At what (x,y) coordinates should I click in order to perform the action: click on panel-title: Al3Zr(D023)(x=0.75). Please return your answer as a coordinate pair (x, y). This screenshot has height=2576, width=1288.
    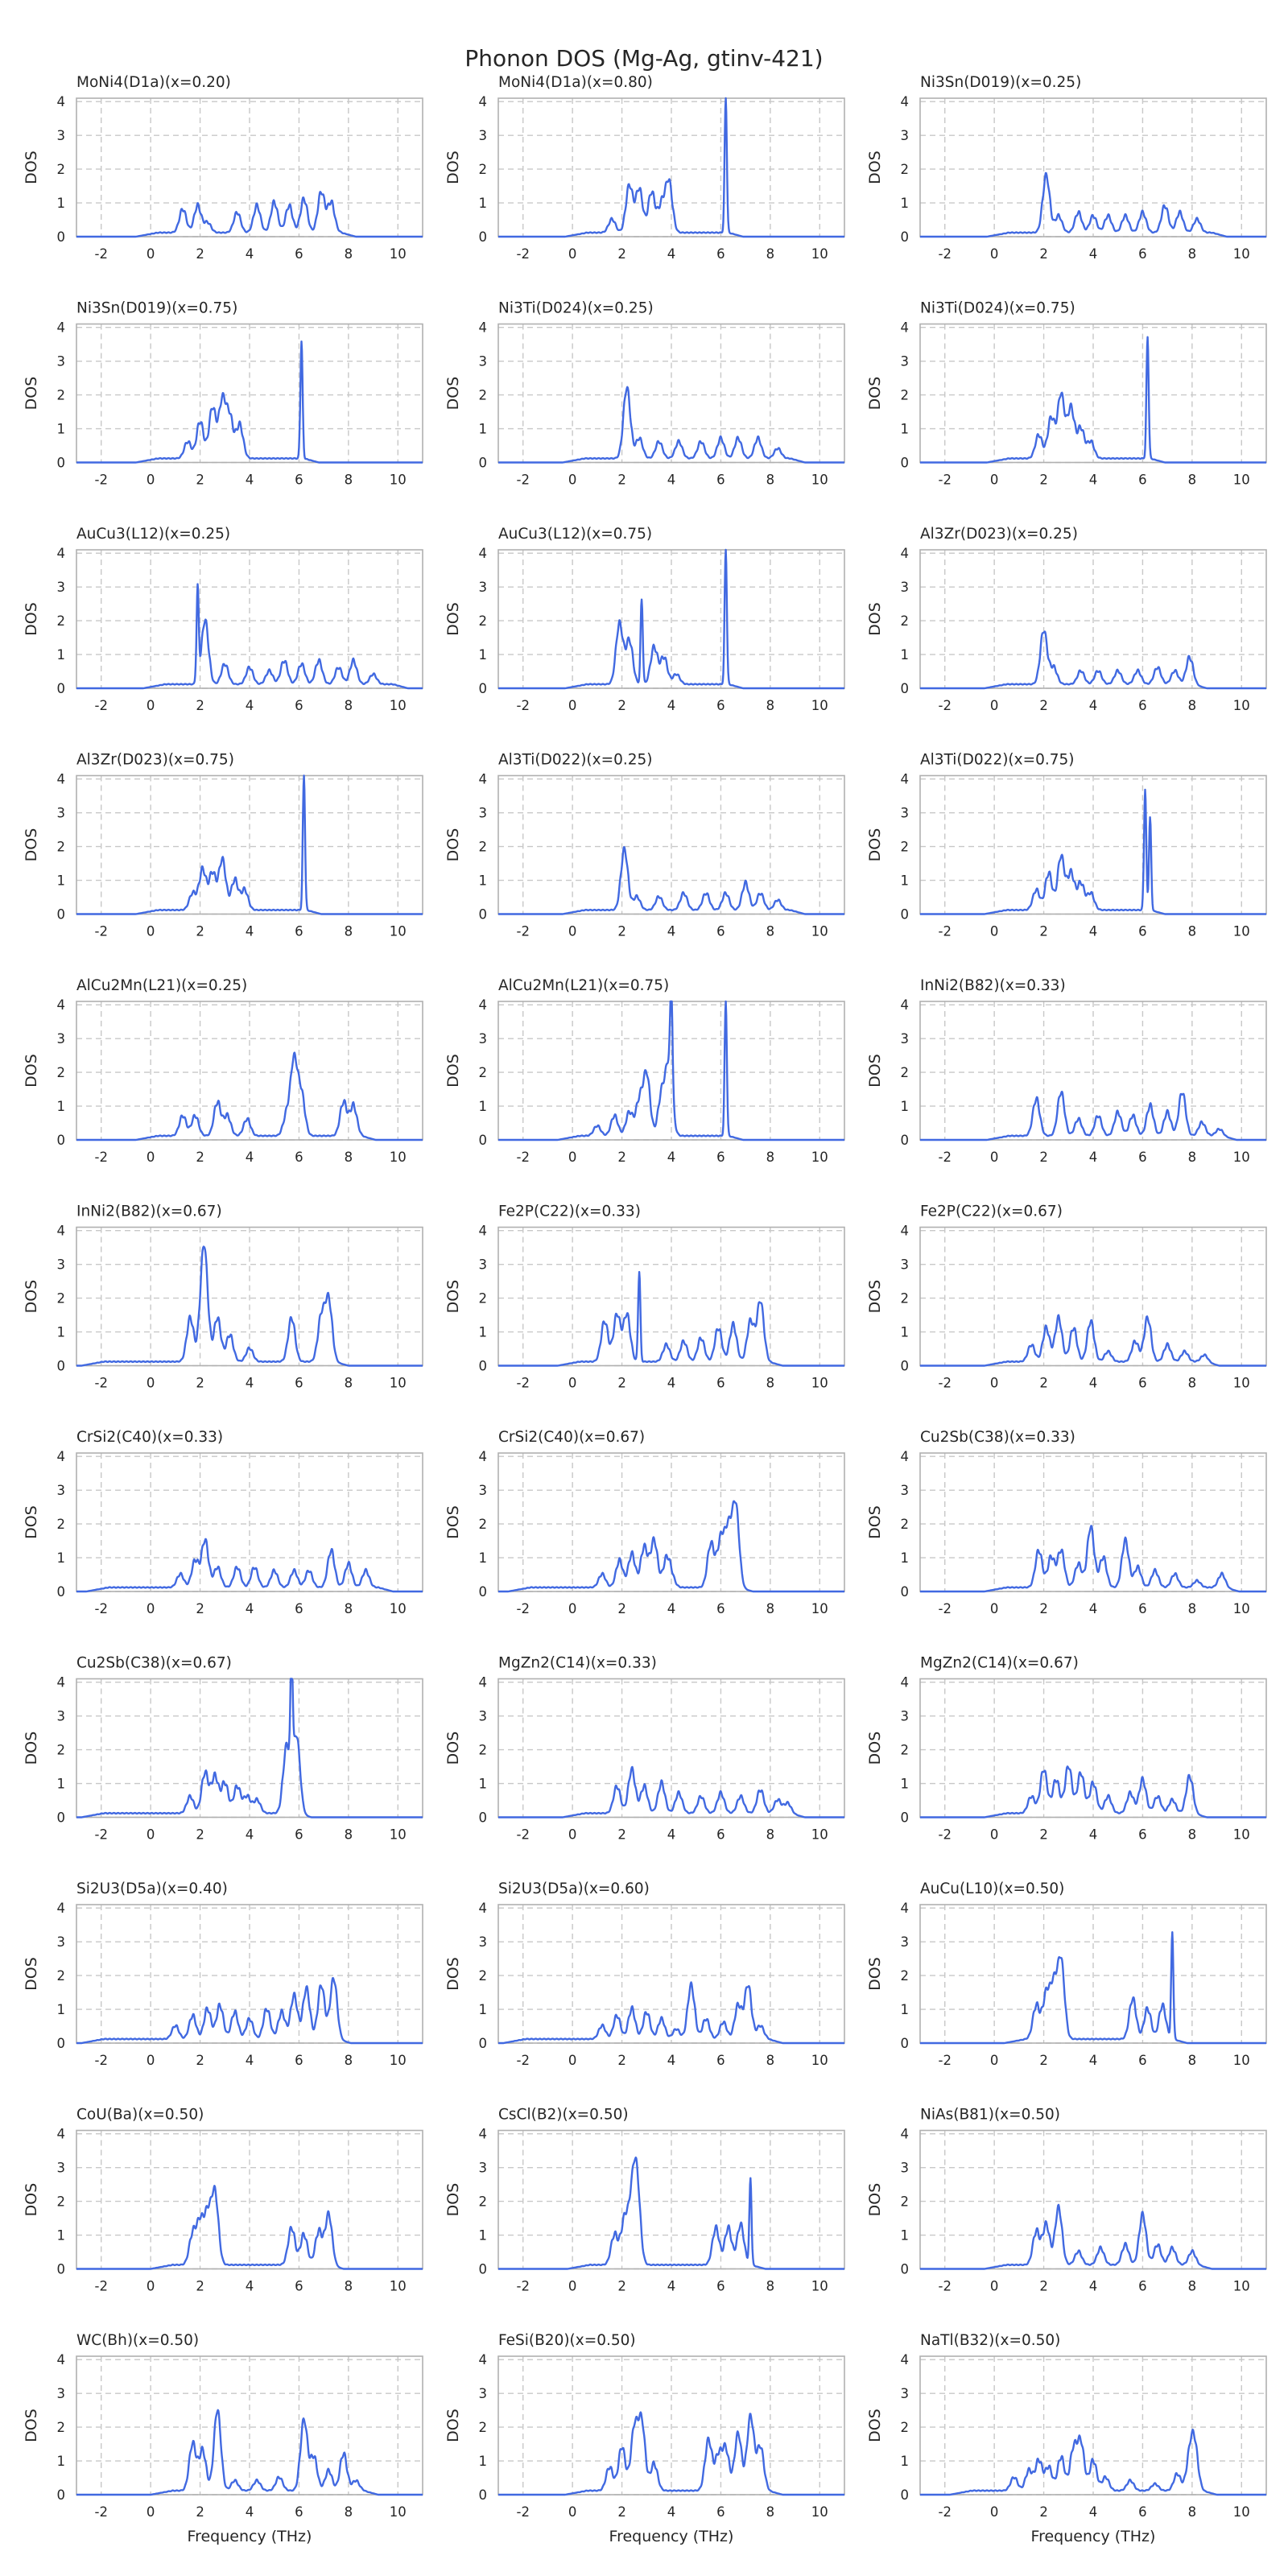
    Looking at the image, I should click on (155, 760).